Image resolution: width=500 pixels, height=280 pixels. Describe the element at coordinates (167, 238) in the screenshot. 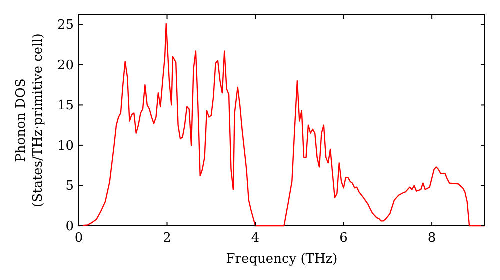

I see `x-tick-label: 2` at that location.